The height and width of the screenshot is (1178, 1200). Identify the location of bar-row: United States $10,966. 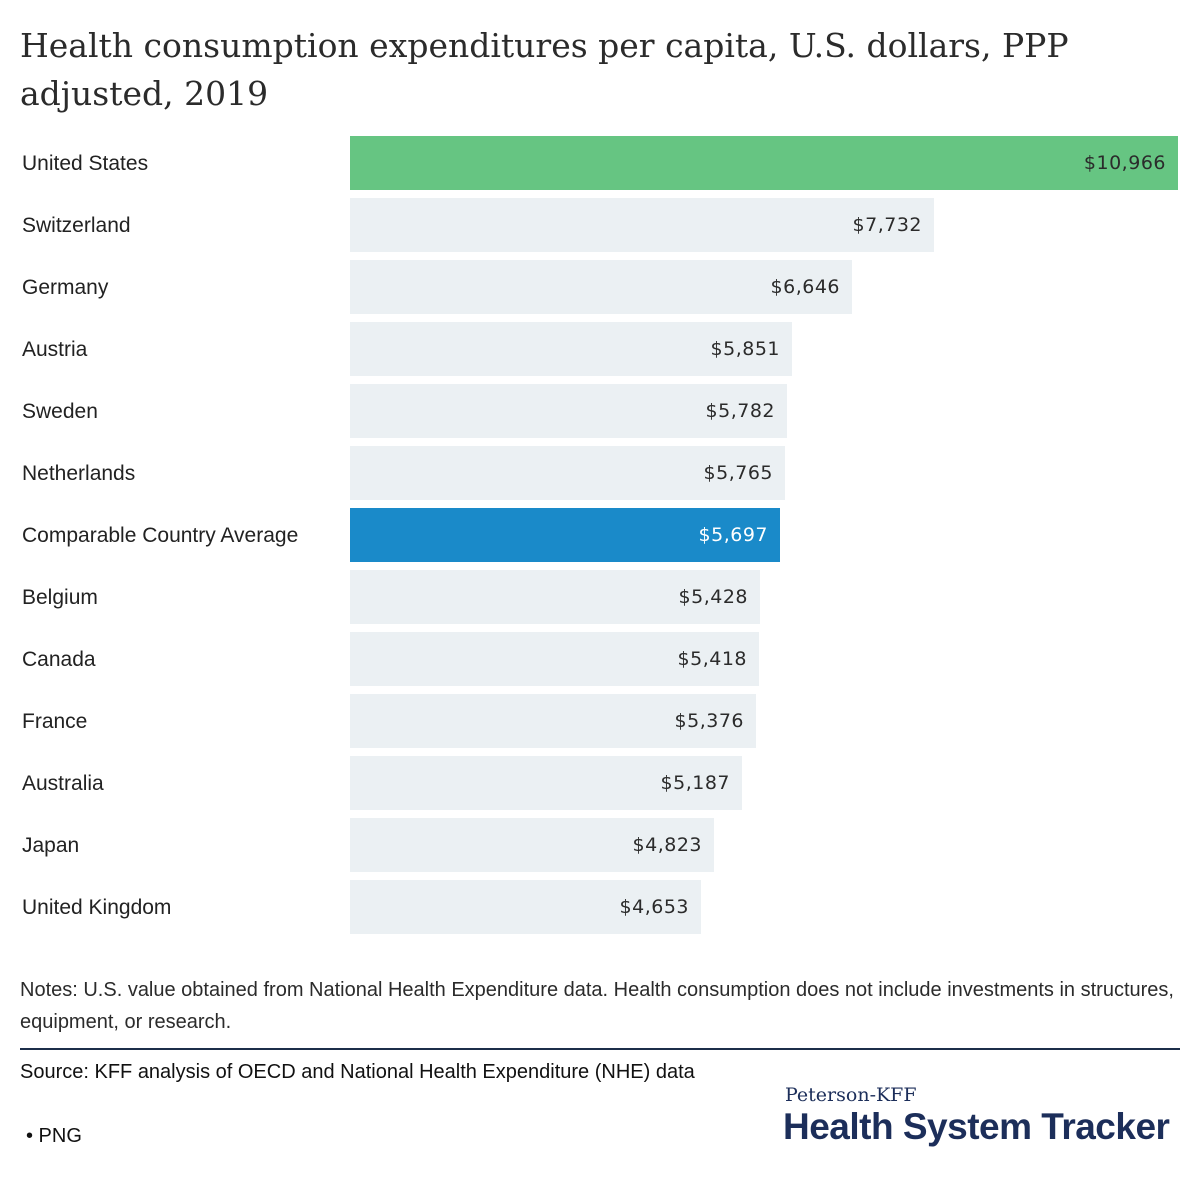
(600, 163).